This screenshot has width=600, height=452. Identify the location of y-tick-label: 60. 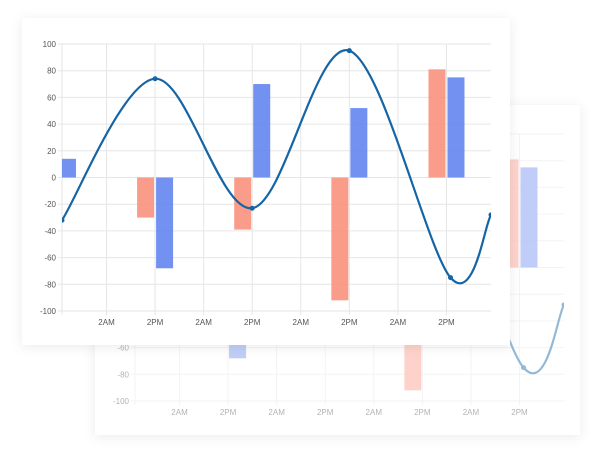
(51, 97).